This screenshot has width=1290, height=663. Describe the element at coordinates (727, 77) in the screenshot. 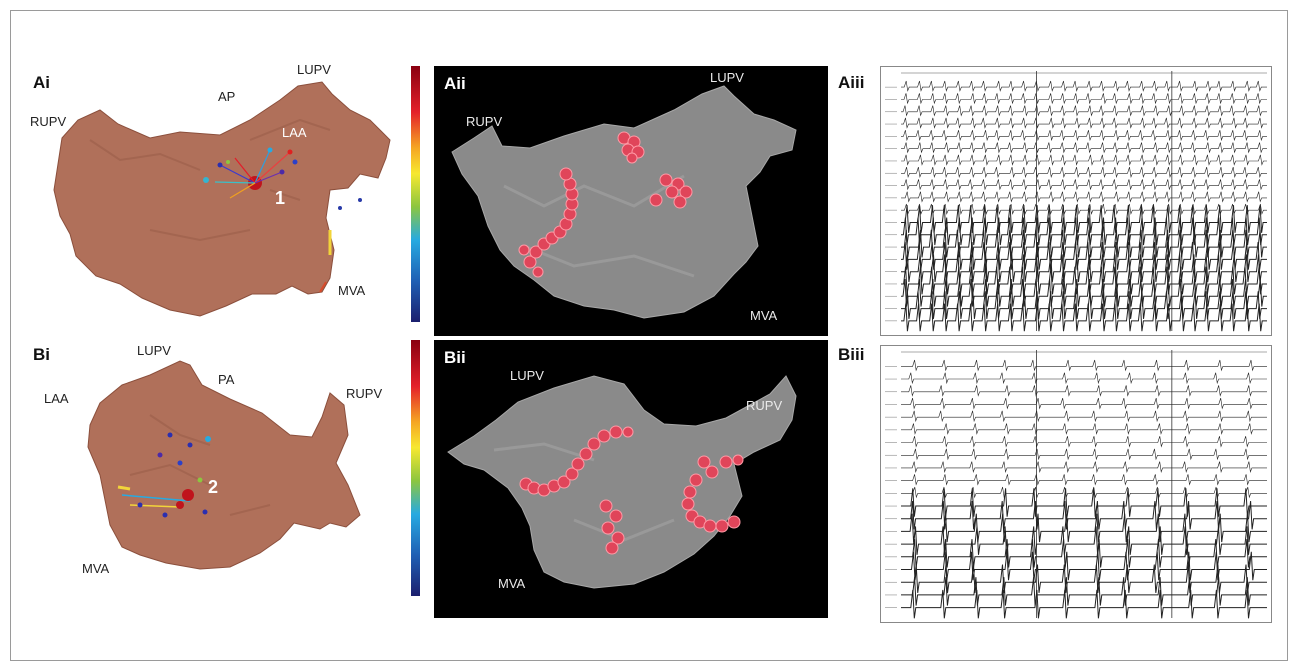

I see `aii-label-lupv: LUPV` at that location.